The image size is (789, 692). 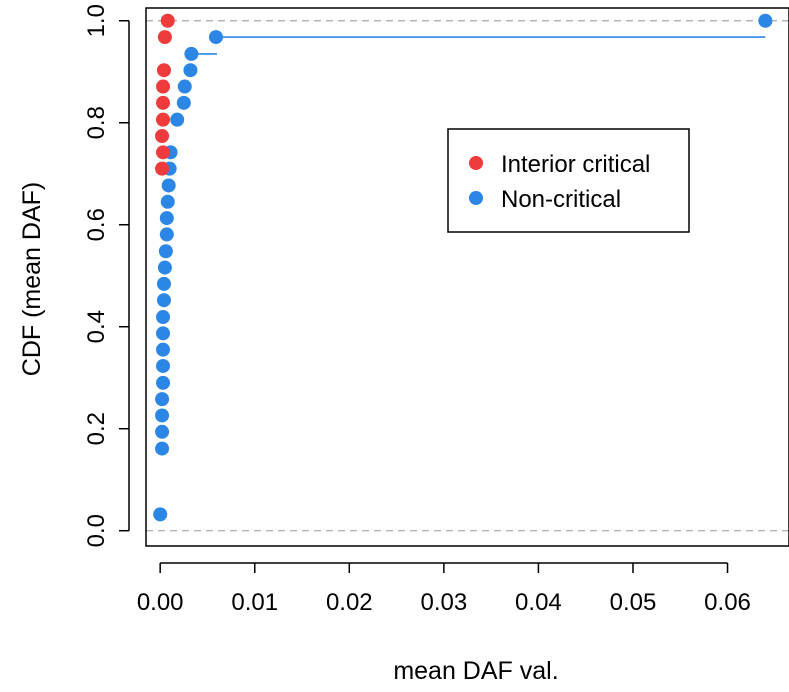 What do you see at coordinates (106, 275) in the screenshot?
I see `y-axis: 0.0 0.2 0.4 0.6 0.8 1.0` at bounding box center [106, 275].